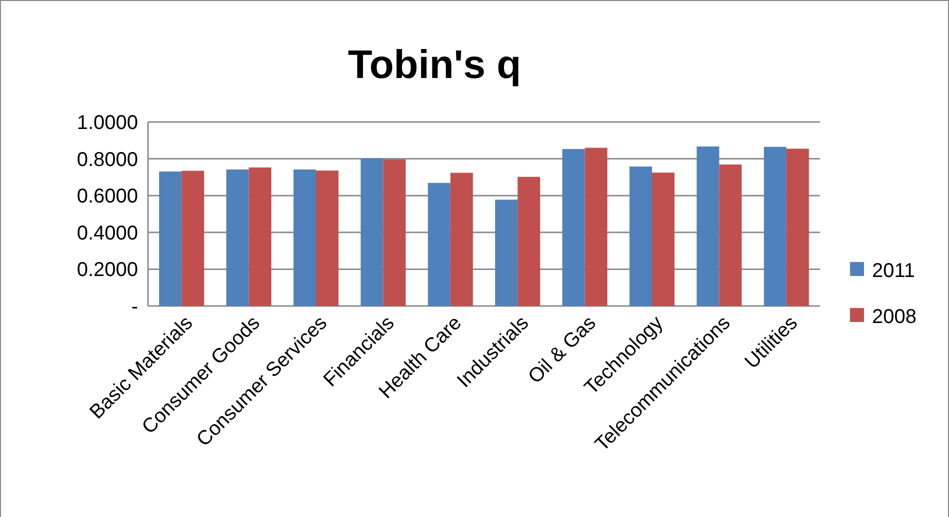 The height and width of the screenshot is (517, 949). I want to click on y-tick-label: -, so click(134, 307).